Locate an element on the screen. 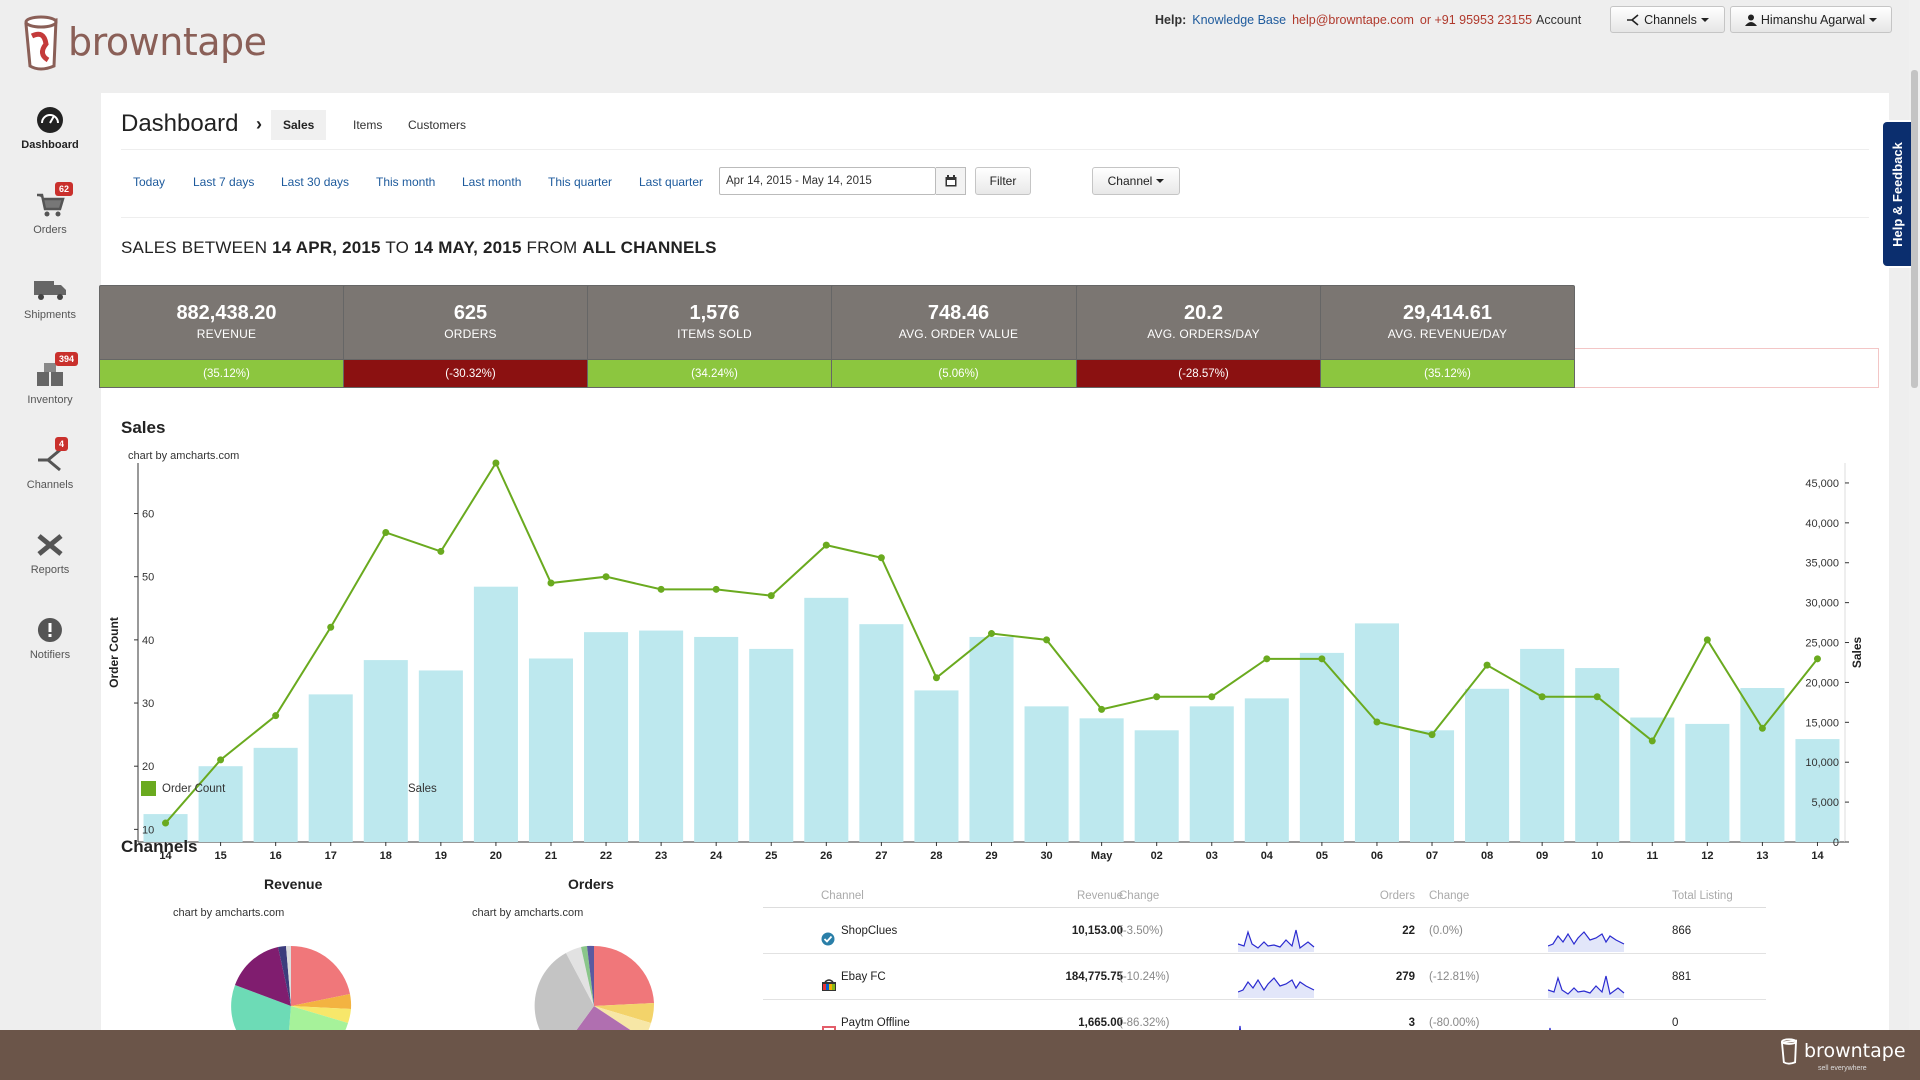 The height and width of the screenshot is (1080, 1920). channel-name-link: ShopClues is located at coordinates (869, 931).